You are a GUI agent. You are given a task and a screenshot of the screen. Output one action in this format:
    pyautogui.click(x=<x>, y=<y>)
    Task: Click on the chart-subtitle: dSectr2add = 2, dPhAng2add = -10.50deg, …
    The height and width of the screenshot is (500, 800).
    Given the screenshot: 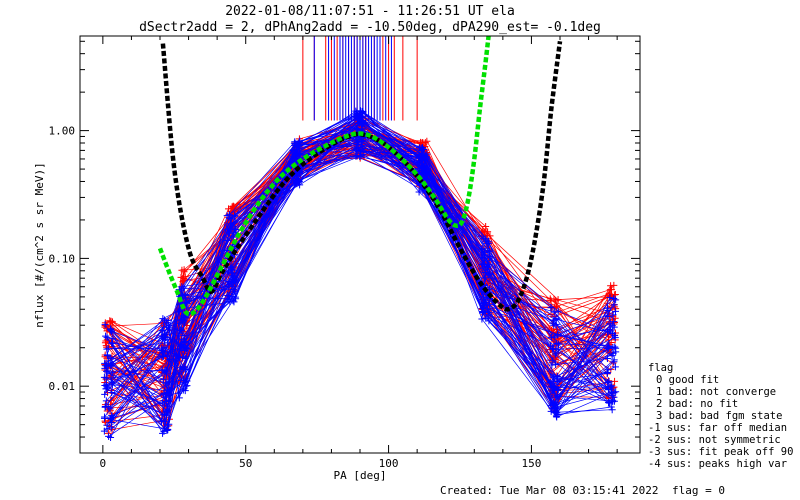 What is the action you would take?
    pyautogui.click(x=370, y=27)
    